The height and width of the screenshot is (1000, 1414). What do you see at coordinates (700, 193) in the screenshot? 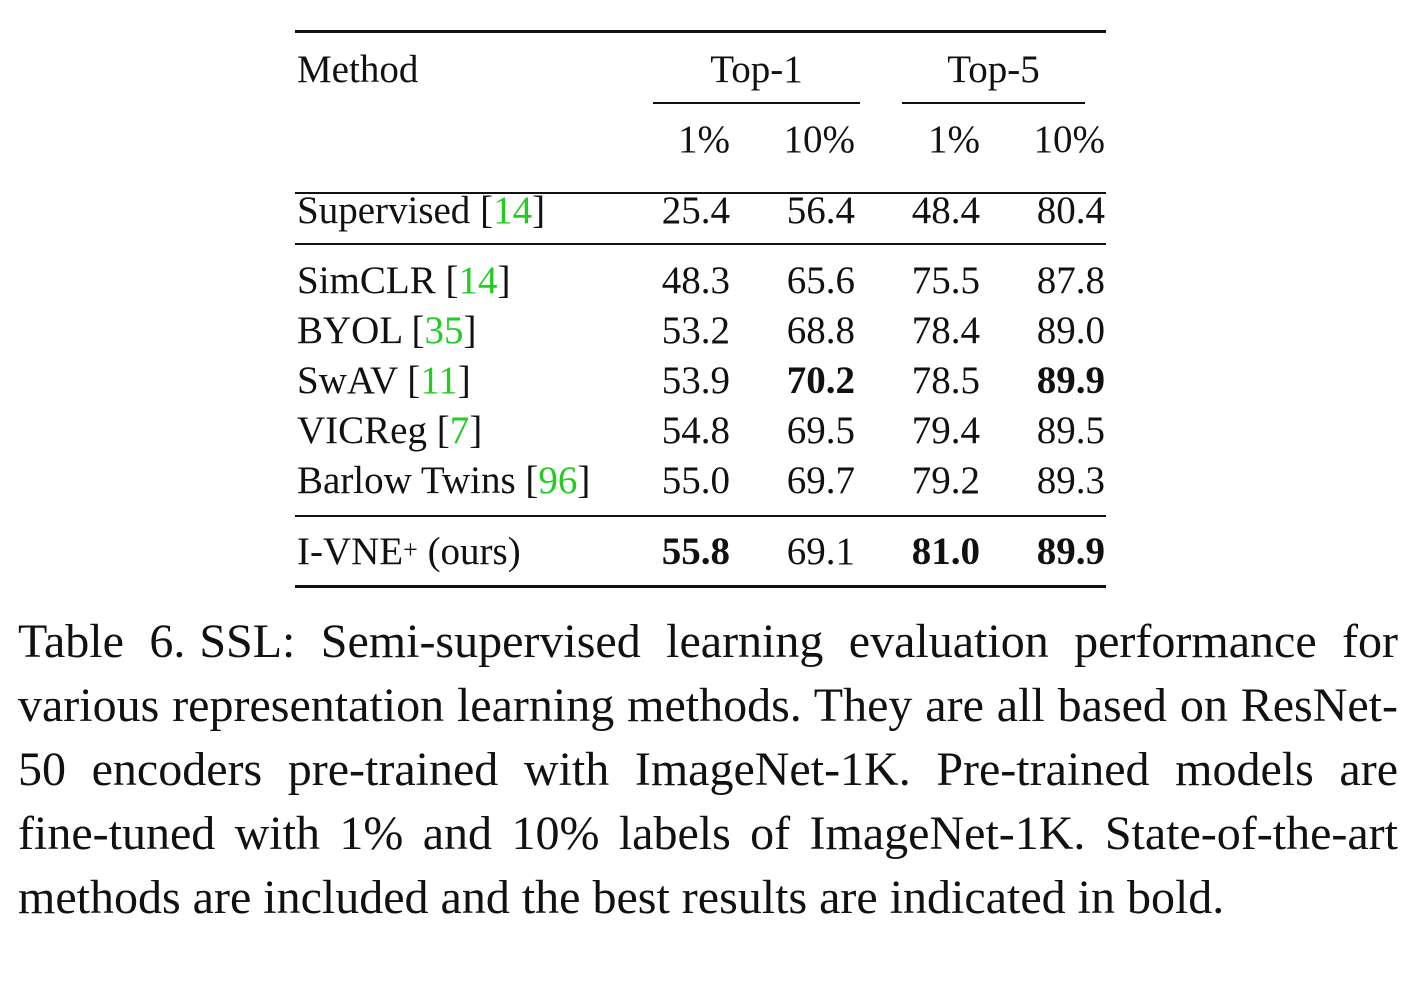
I see `header-rule` at bounding box center [700, 193].